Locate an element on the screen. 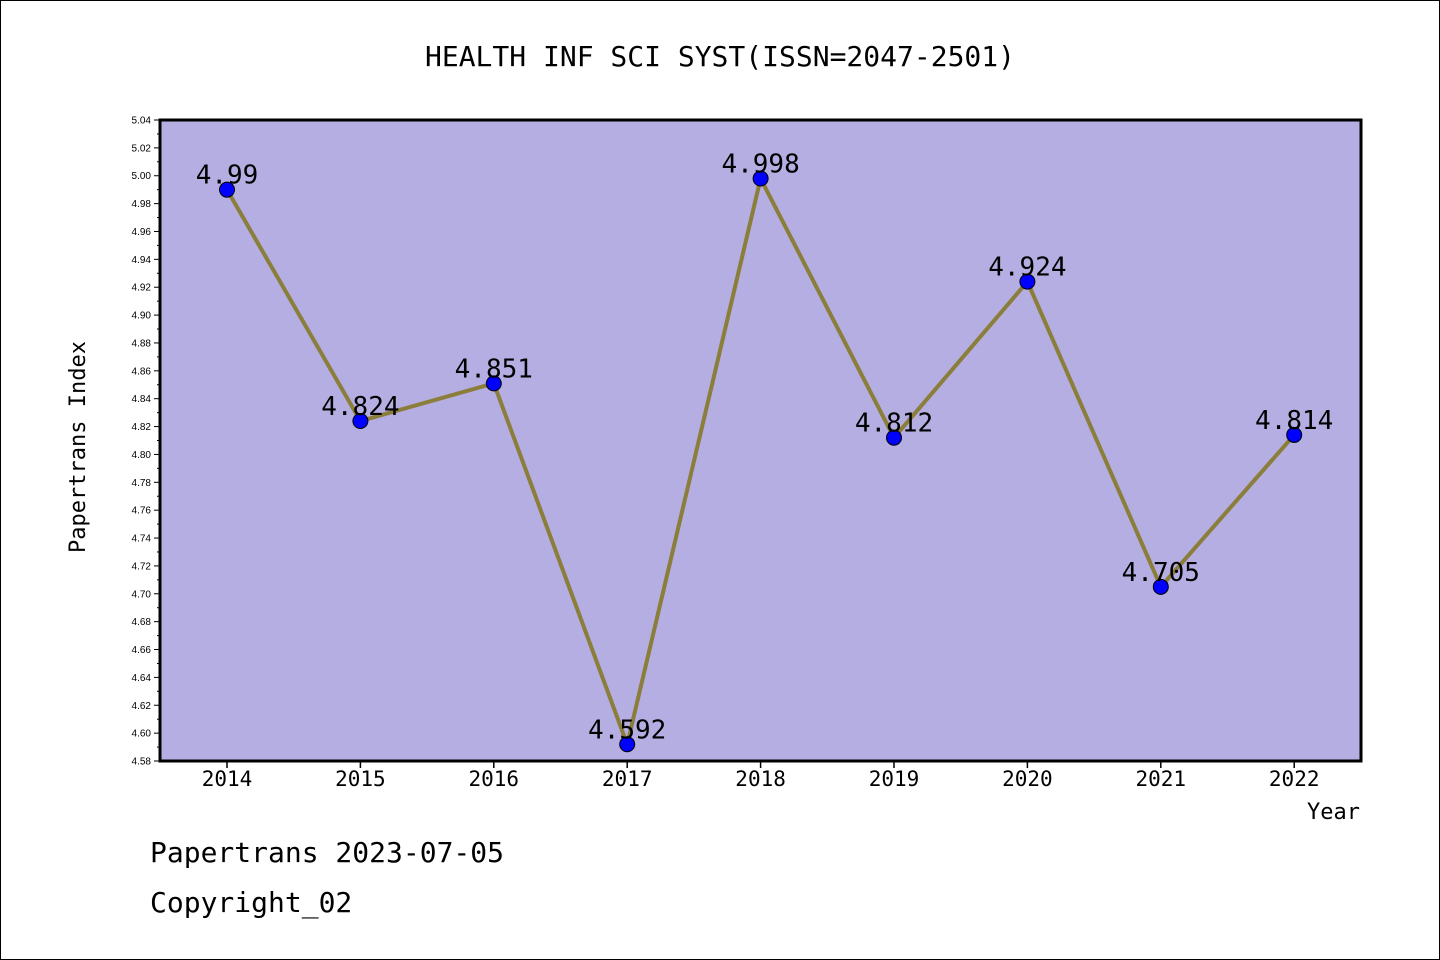  chart-title: HEALTH INF SCI SYST(ISSN=2047-2501) is located at coordinates (720, 56).